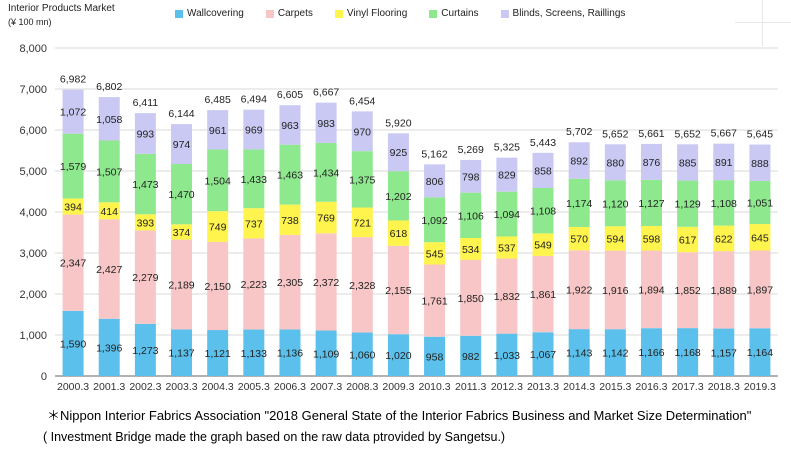 This screenshot has height=456, width=791. I want to click on x-tick-label: 2017.3, so click(688, 387).